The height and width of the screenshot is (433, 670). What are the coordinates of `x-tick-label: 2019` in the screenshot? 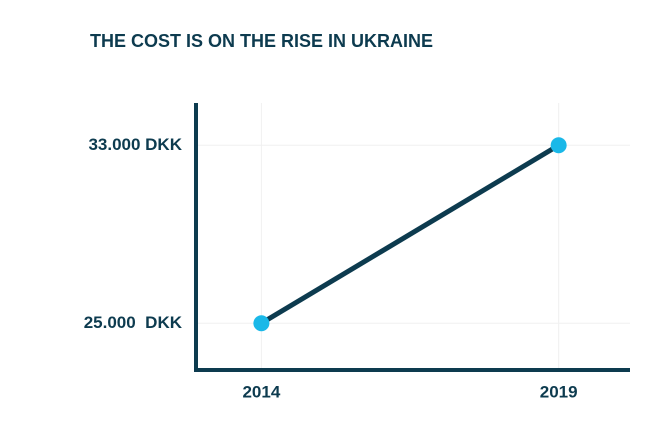 It's located at (559, 391).